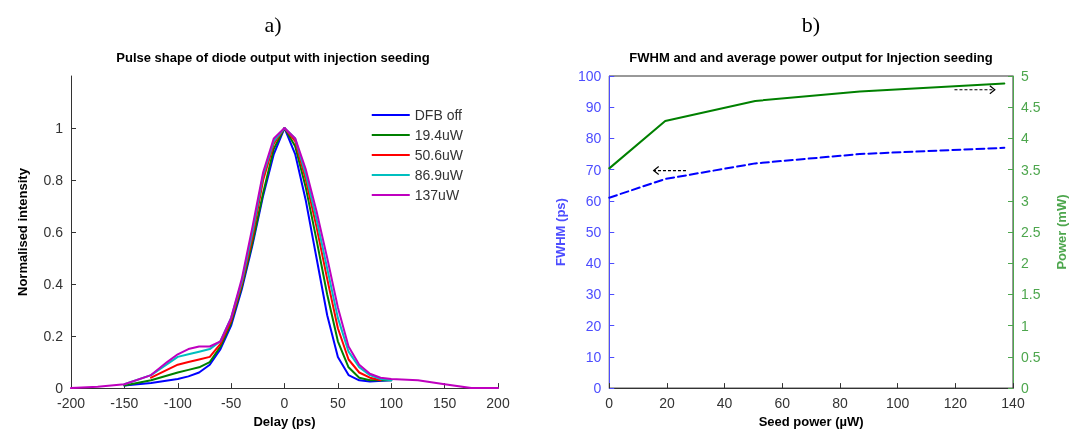 The height and width of the screenshot is (441, 1085). Describe the element at coordinates (955, 403) in the screenshot. I see `x-tick-label: 120` at that location.